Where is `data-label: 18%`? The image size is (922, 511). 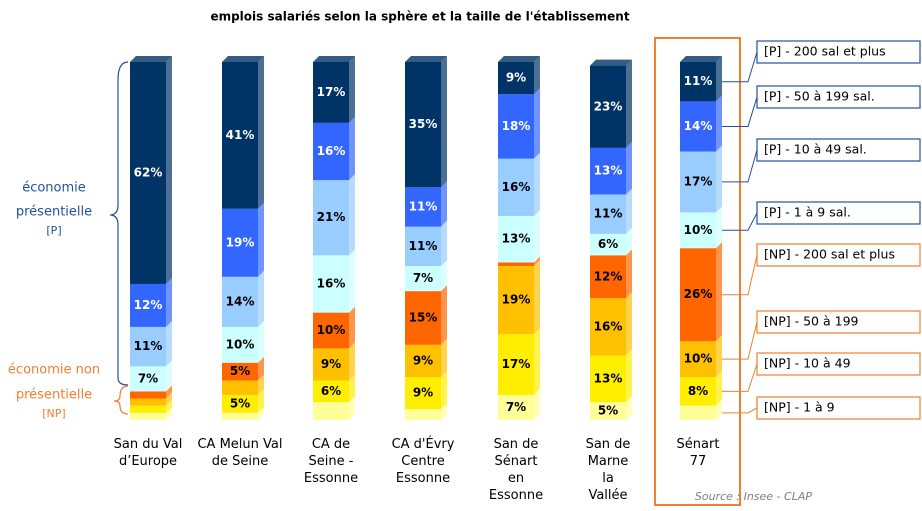 data-label: 18% is located at coordinates (516, 126).